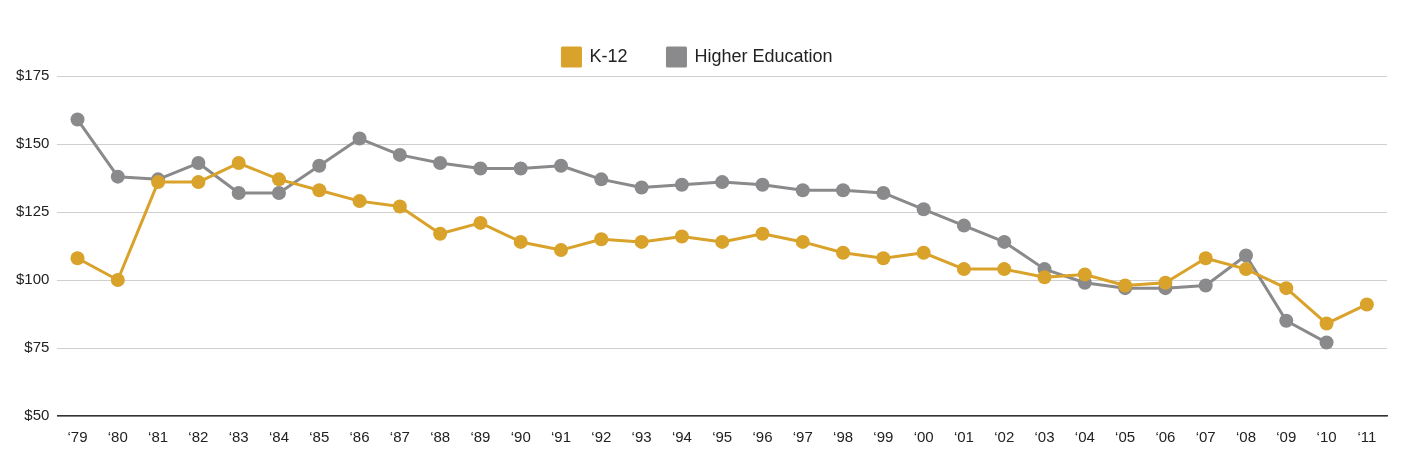  I want to click on x-tick-label: ‘97, so click(802, 437).